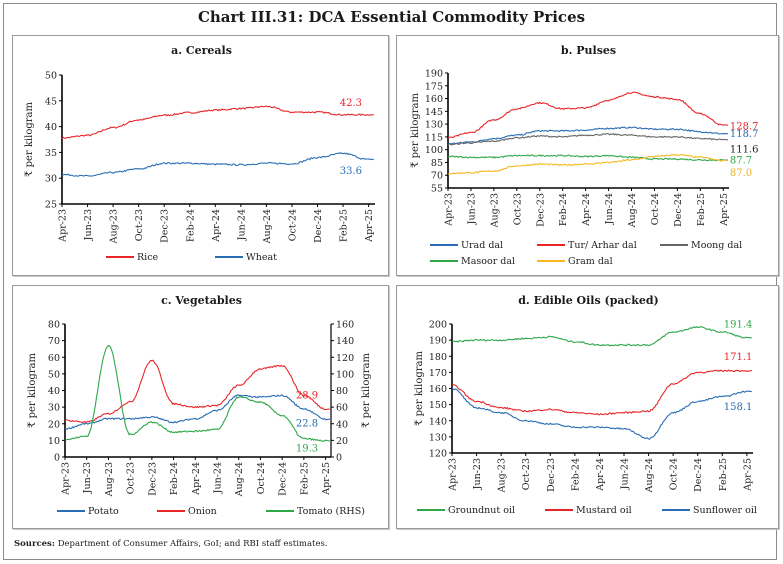  What do you see at coordinates (438, 421) in the screenshot?
I see `y-tick-label: 140` at bounding box center [438, 421].